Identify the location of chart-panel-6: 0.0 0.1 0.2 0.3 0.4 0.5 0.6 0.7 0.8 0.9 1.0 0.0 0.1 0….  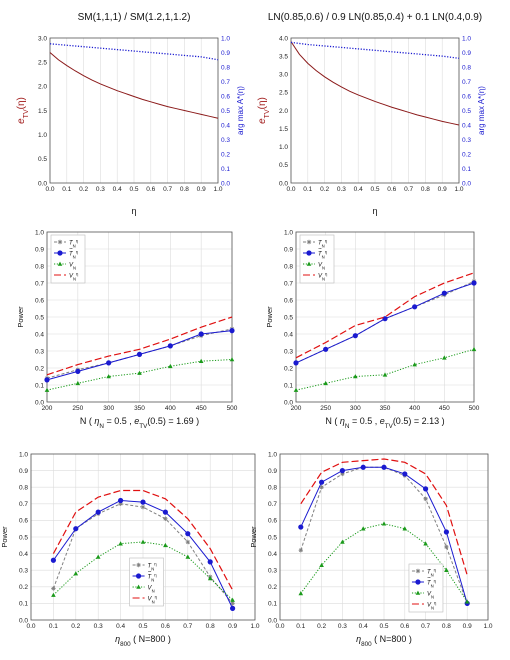
(371, 549).